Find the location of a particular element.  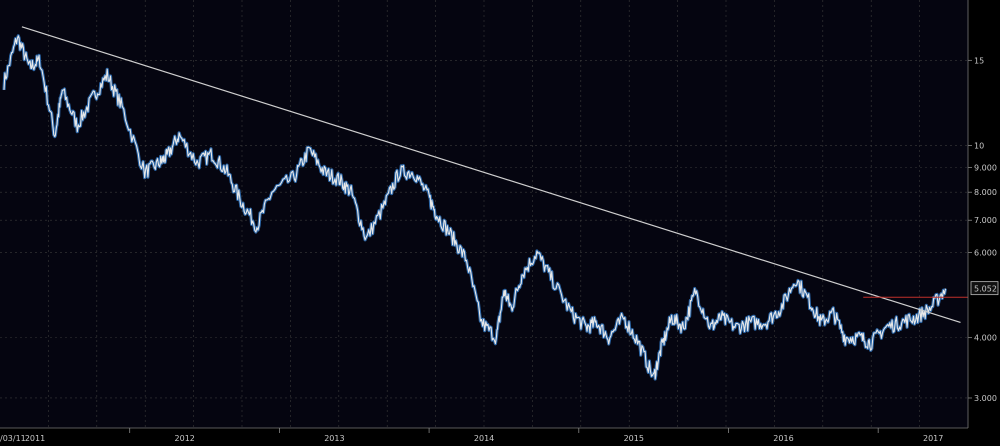

y-tick-label: 6.000 is located at coordinates (985, 253).